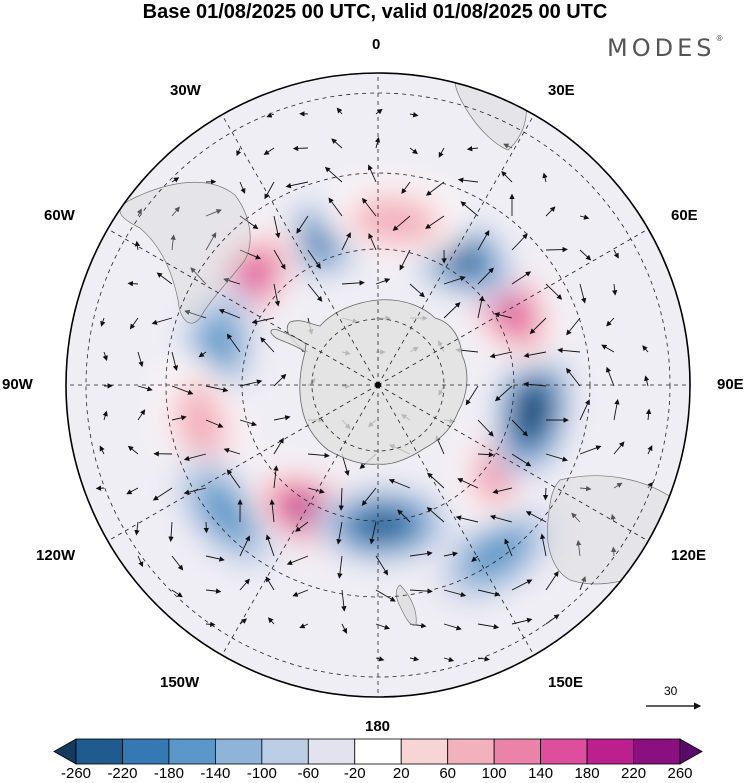 The height and width of the screenshot is (783, 750). What do you see at coordinates (308, 773) in the screenshot?
I see `colorbar-tick-label: -60` at bounding box center [308, 773].